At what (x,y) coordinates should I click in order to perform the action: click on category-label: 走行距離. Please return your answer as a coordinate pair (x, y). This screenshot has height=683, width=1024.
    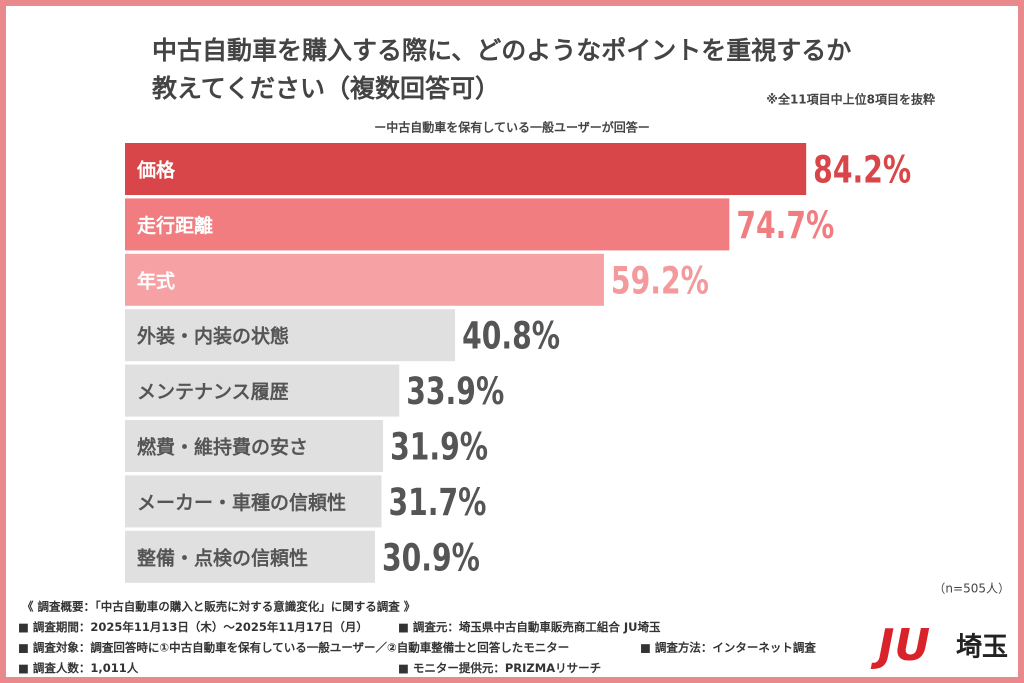
    Looking at the image, I should click on (175, 225).